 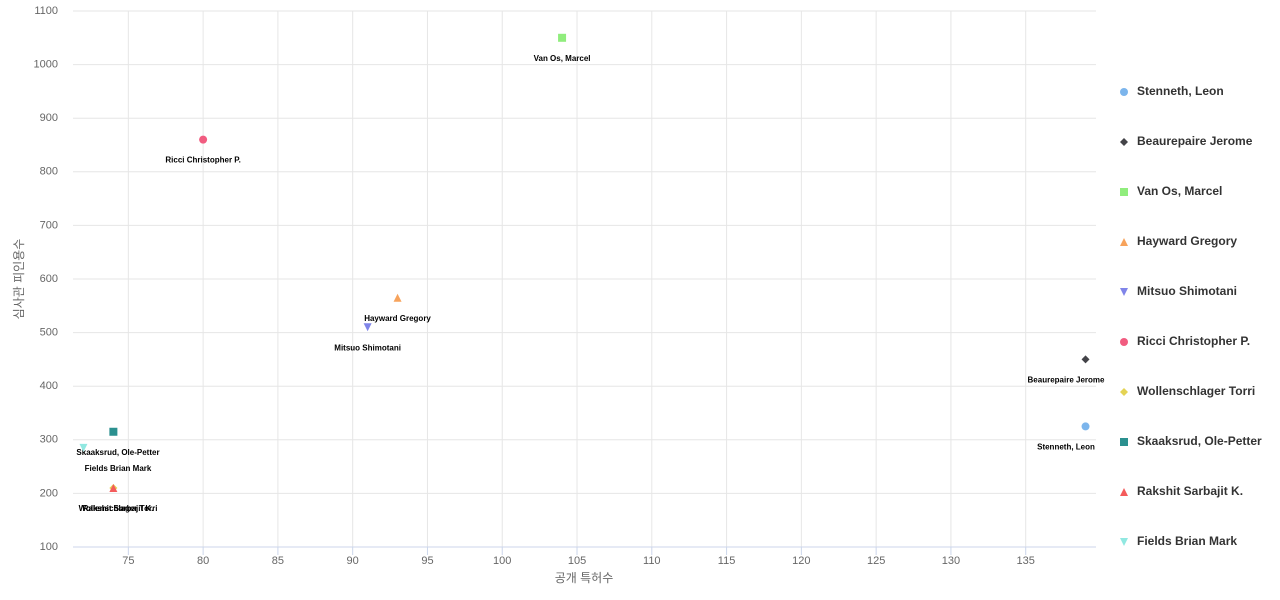 I want to click on x-tick-label: 135, so click(x=1026, y=561).